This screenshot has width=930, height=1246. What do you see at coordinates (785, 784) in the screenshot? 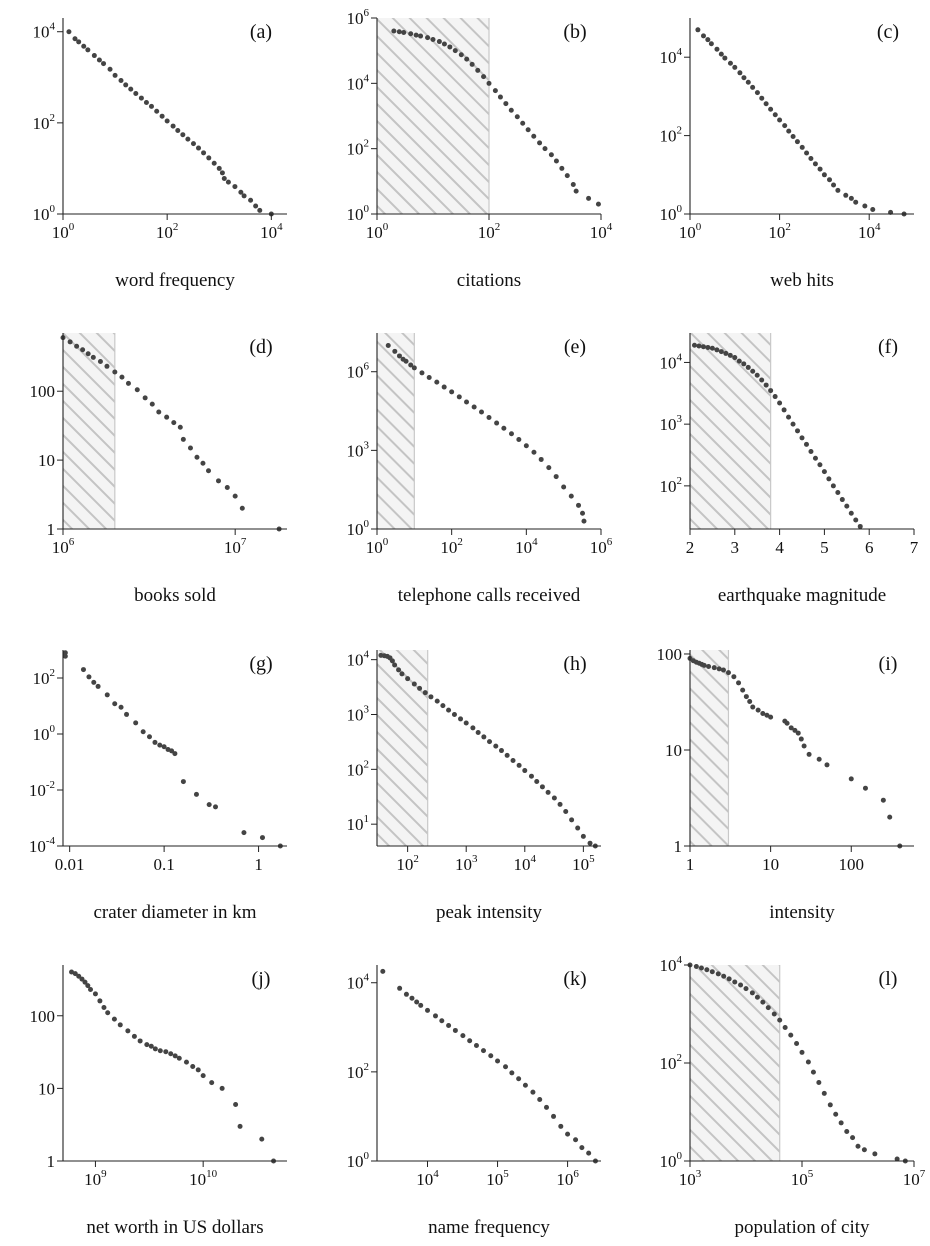
I see `panel-i: 1 10 100 1 10 100 (i) intensity` at bounding box center [785, 784].